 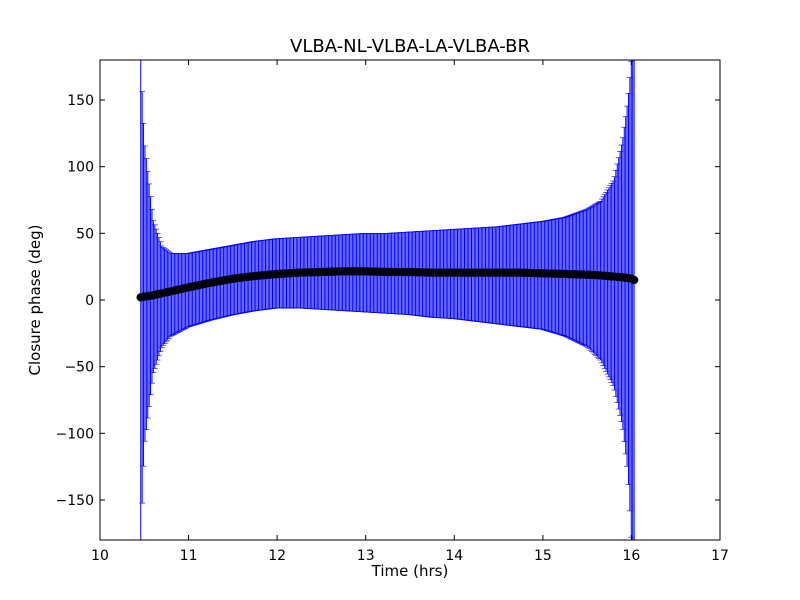 I want to click on data-point, so click(x=634, y=280).